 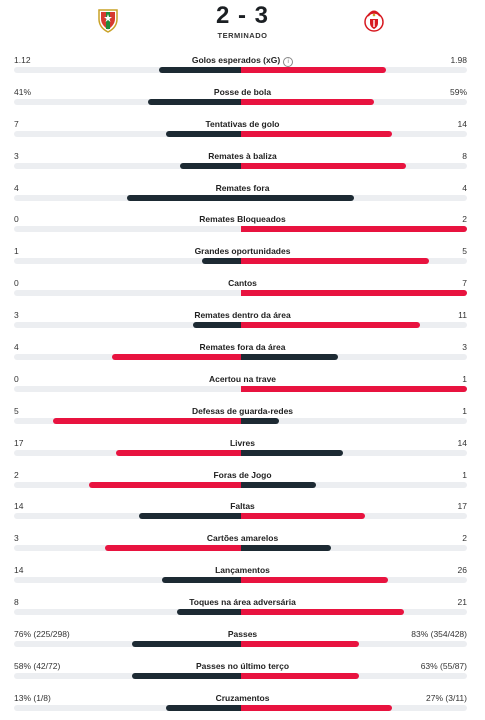 I want to click on away-stat-value: 8, so click(x=464, y=155).